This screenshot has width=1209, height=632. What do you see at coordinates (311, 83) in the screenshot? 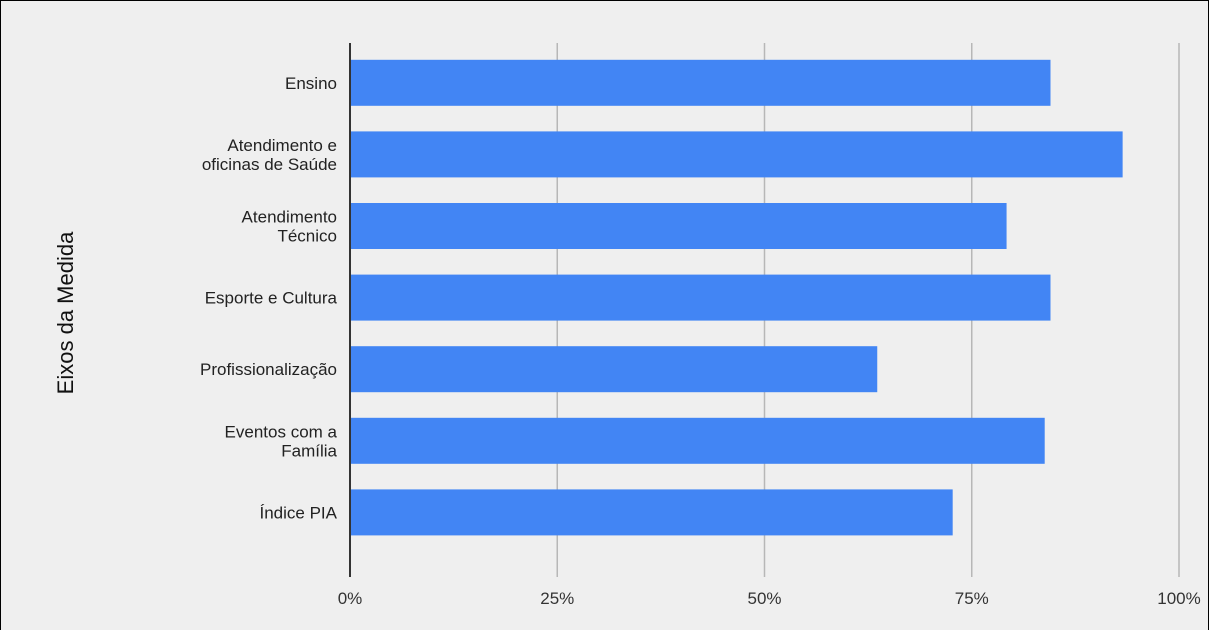
I see `category-label-1: Ensino` at bounding box center [311, 83].